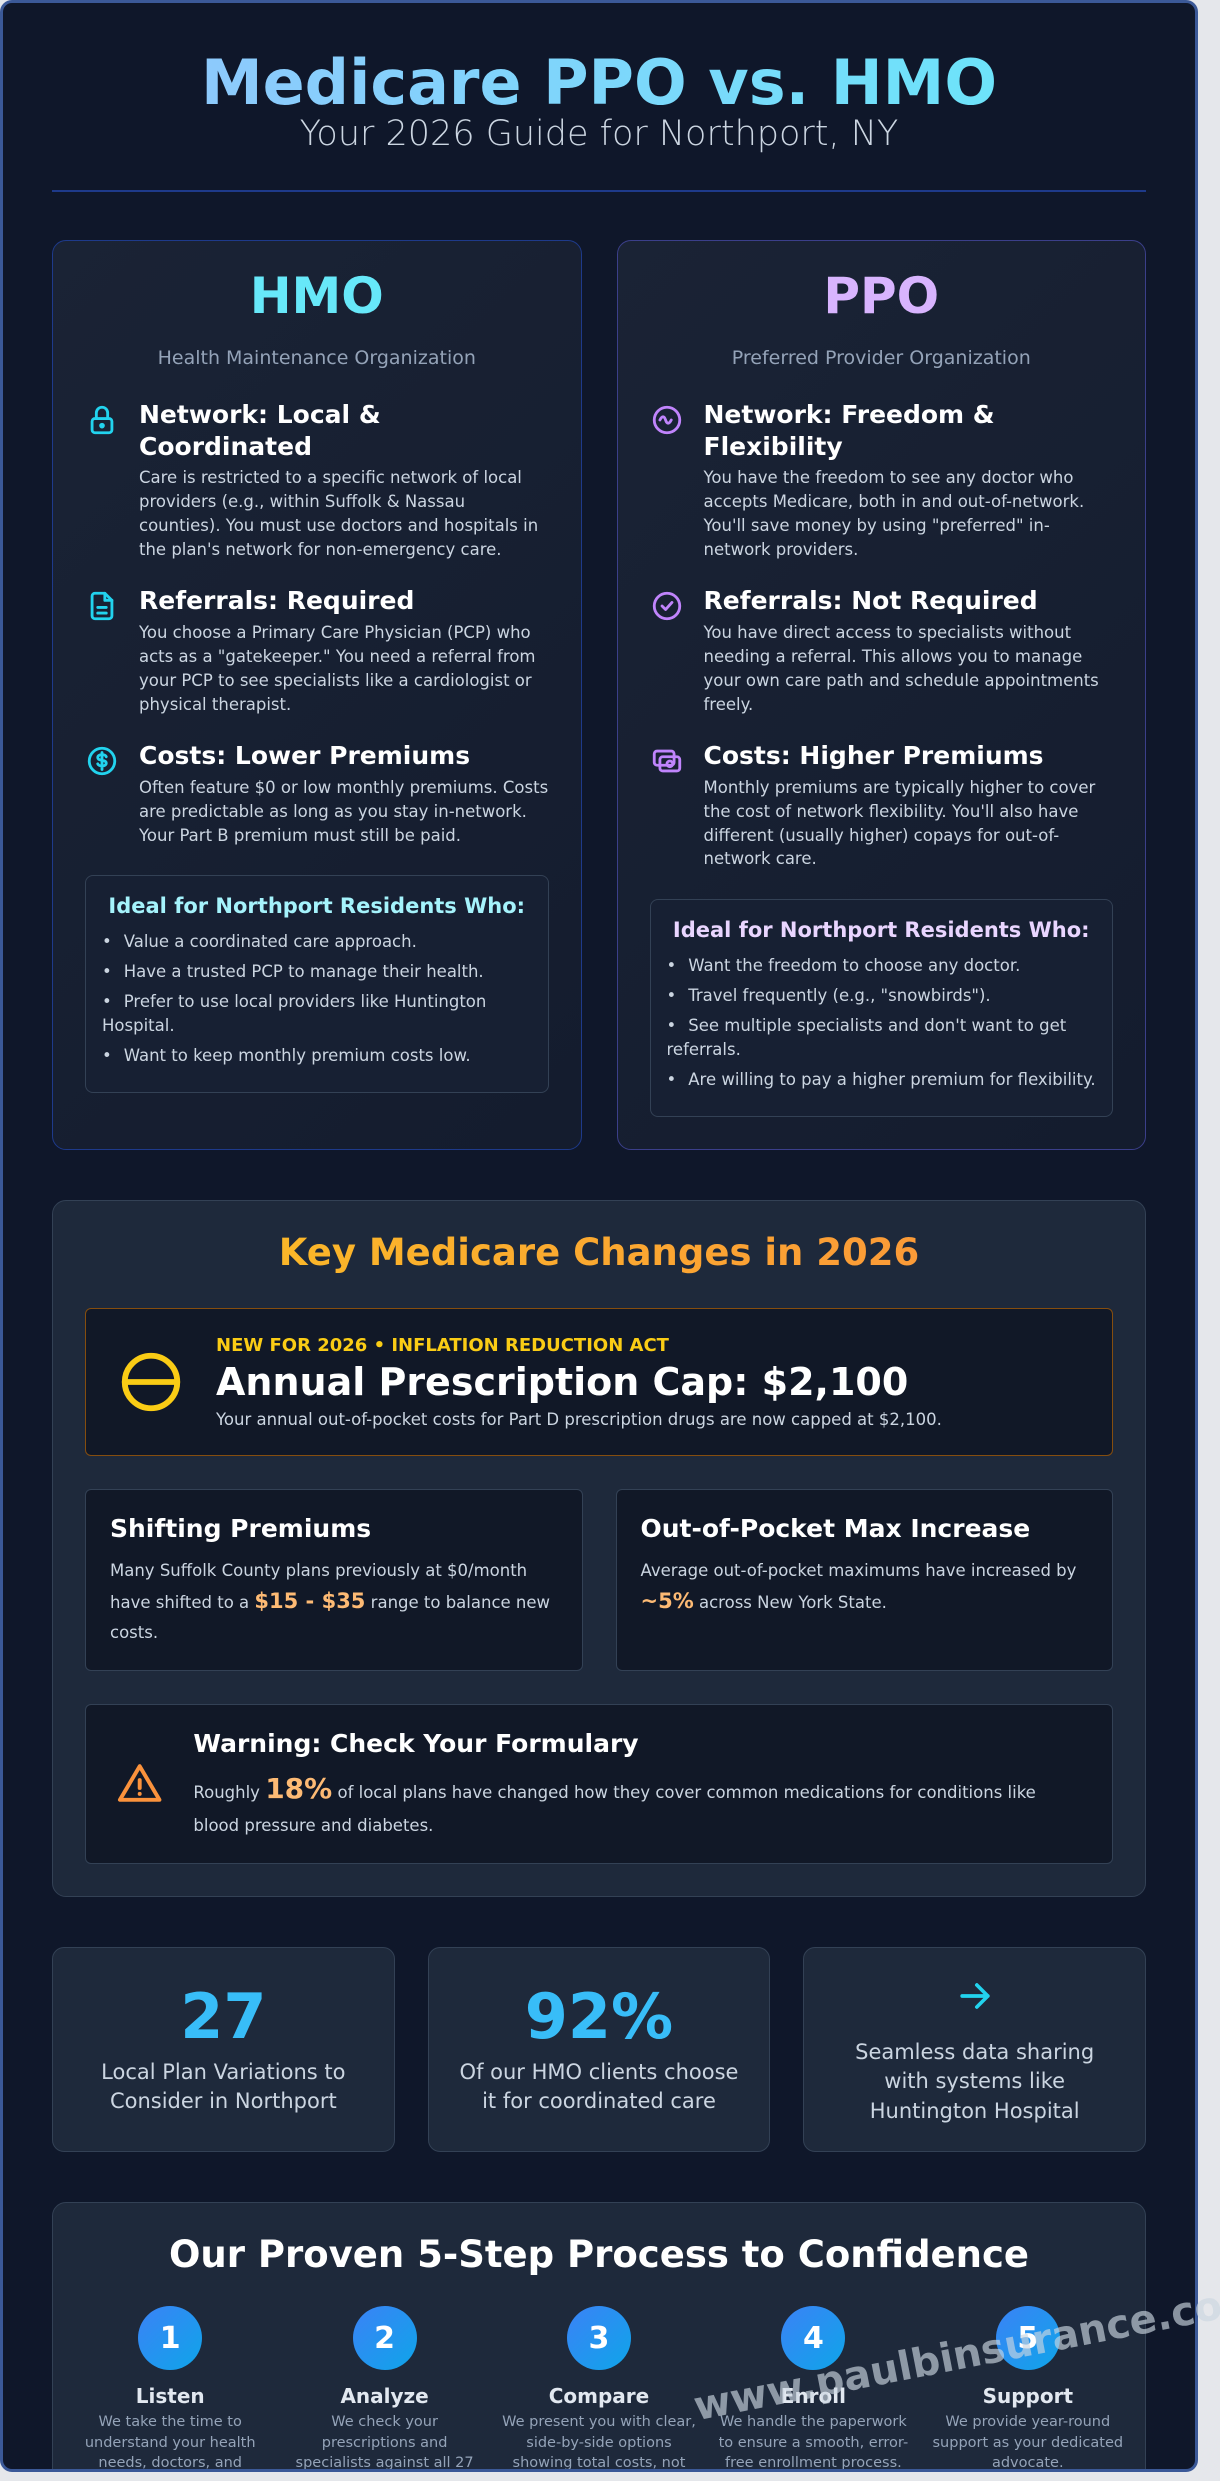  I want to click on feature-title: Referrals: Not Required, so click(870, 601).